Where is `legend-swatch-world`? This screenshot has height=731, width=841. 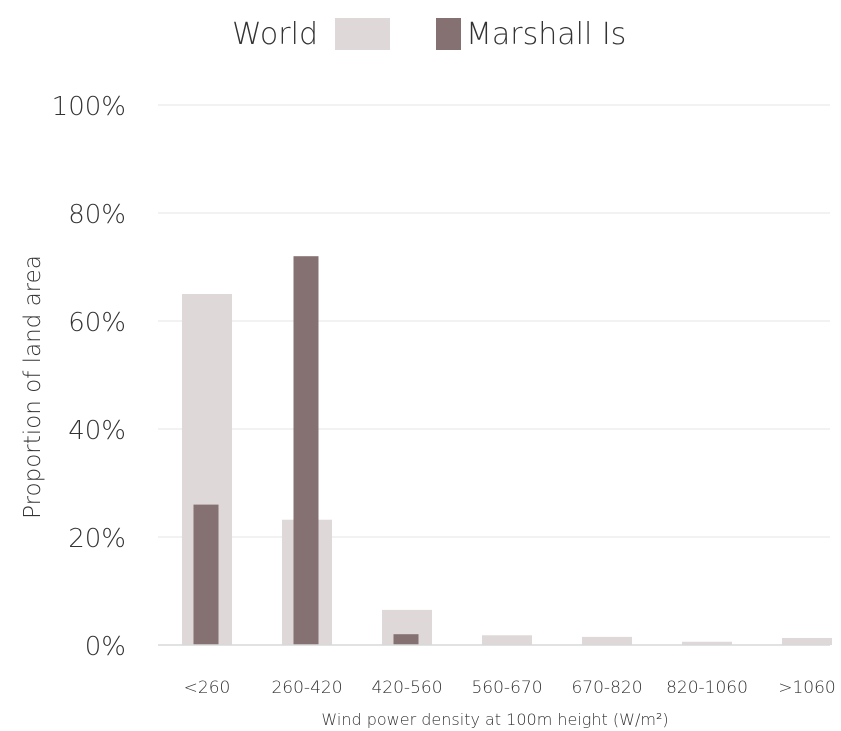 legend-swatch-world is located at coordinates (362, 34).